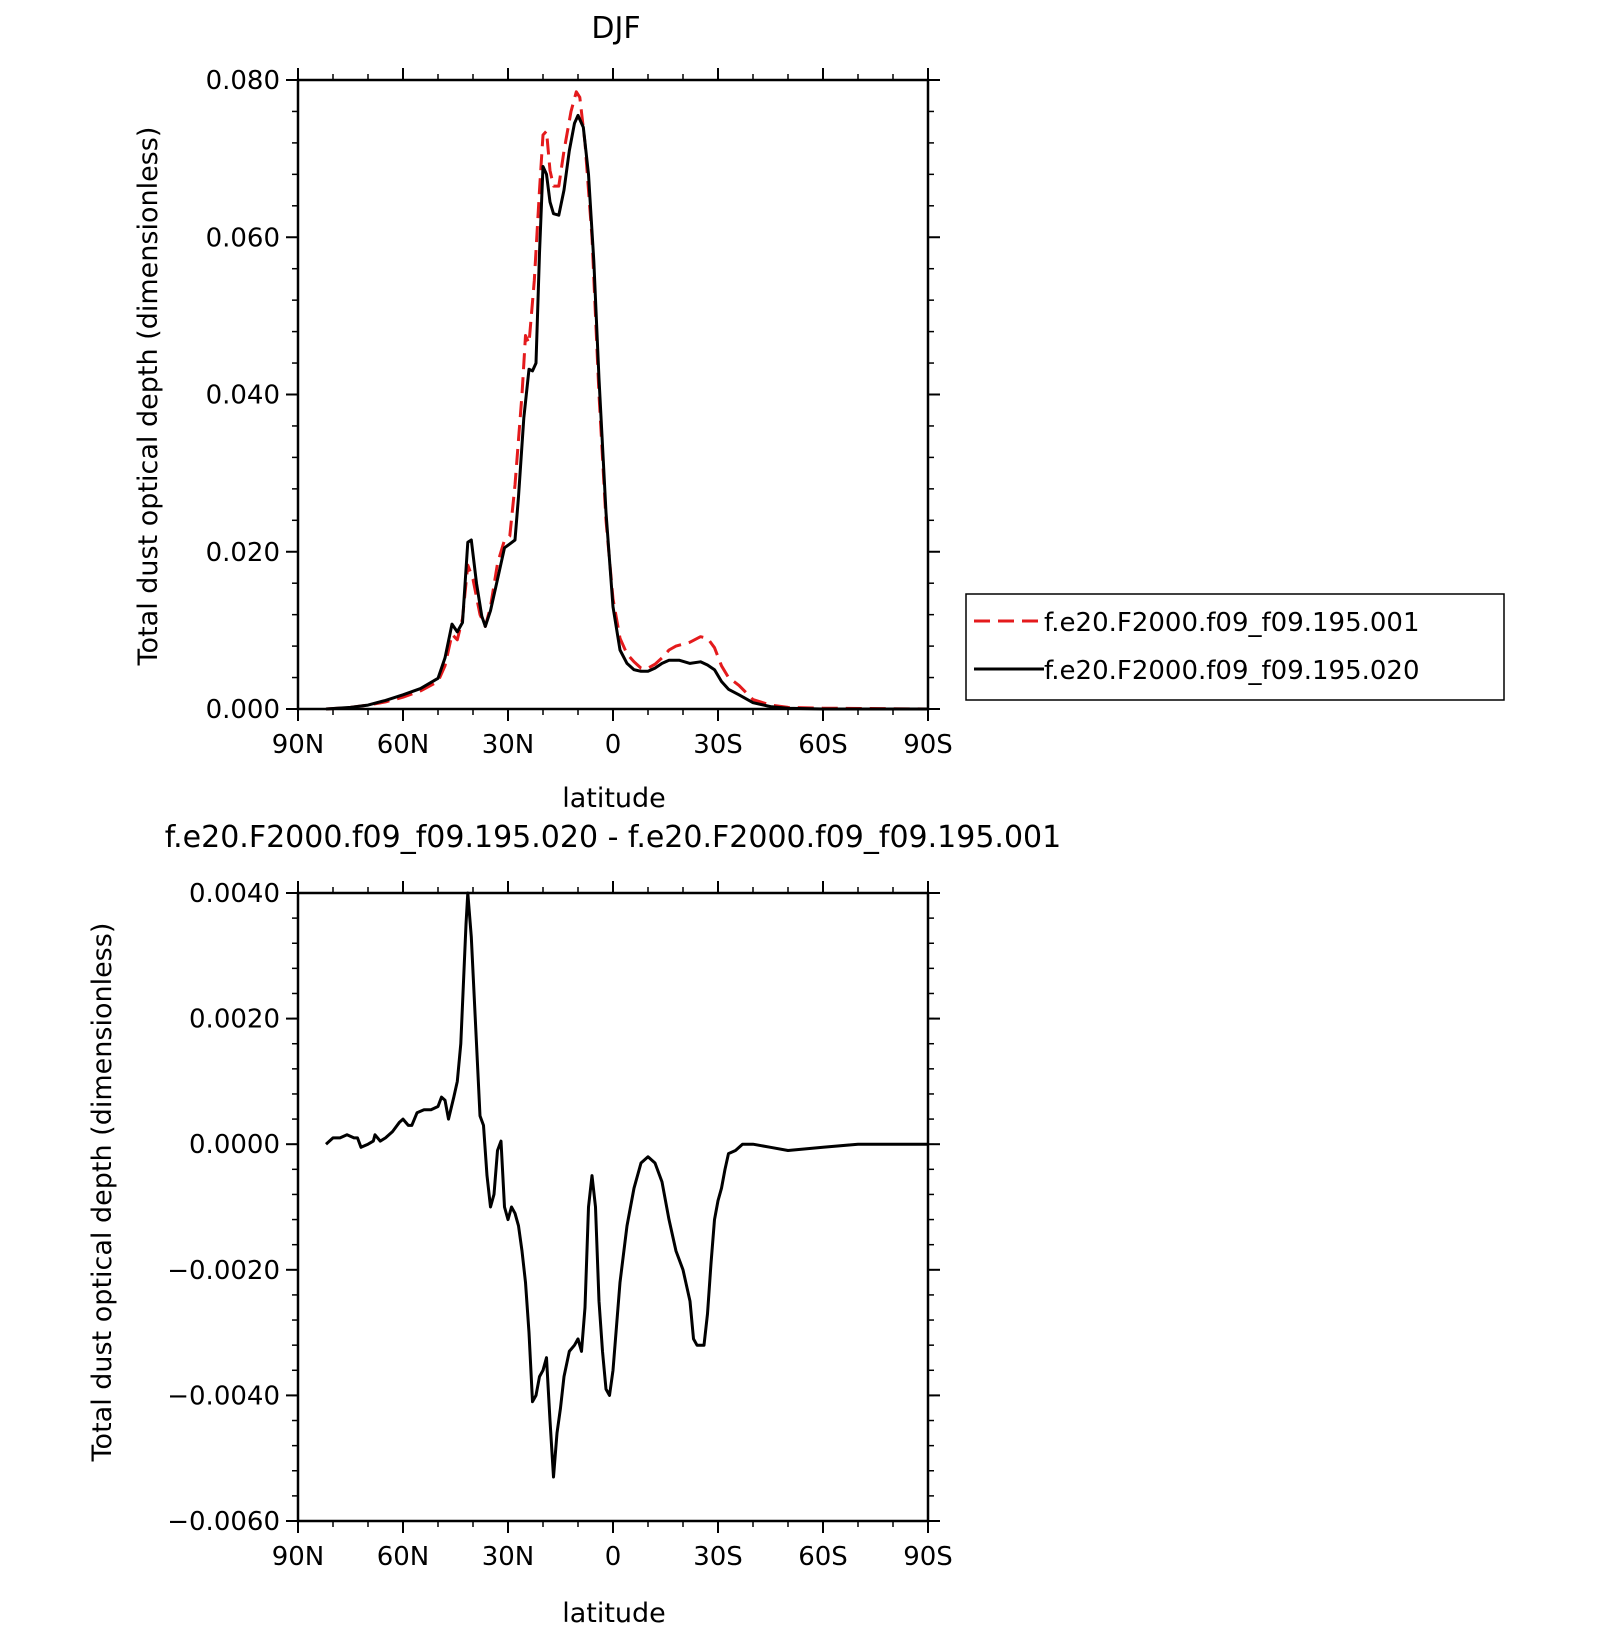 The width and height of the screenshot is (1613, 1635). Describe the element at coordinates (243, 81) in the screenshot. I see `y-tick-label: 0.080` at that location.